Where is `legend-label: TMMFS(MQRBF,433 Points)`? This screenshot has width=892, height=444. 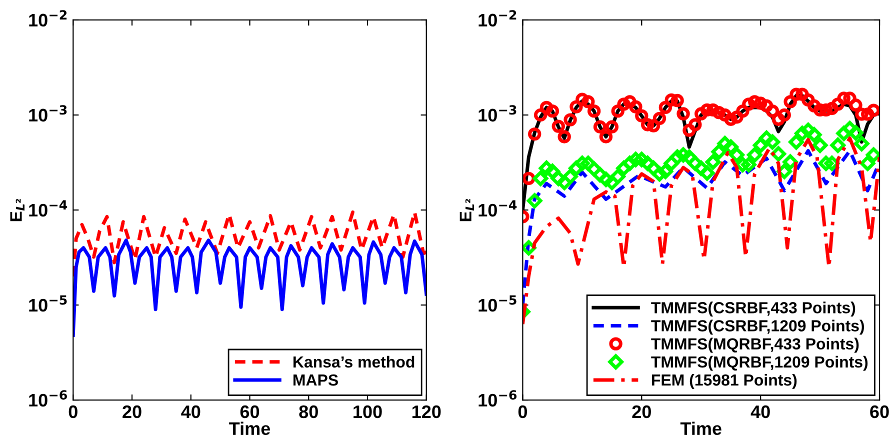
legend-label: TMMFS(MQRBF,433 Points) is located at coordinates (755, 345).